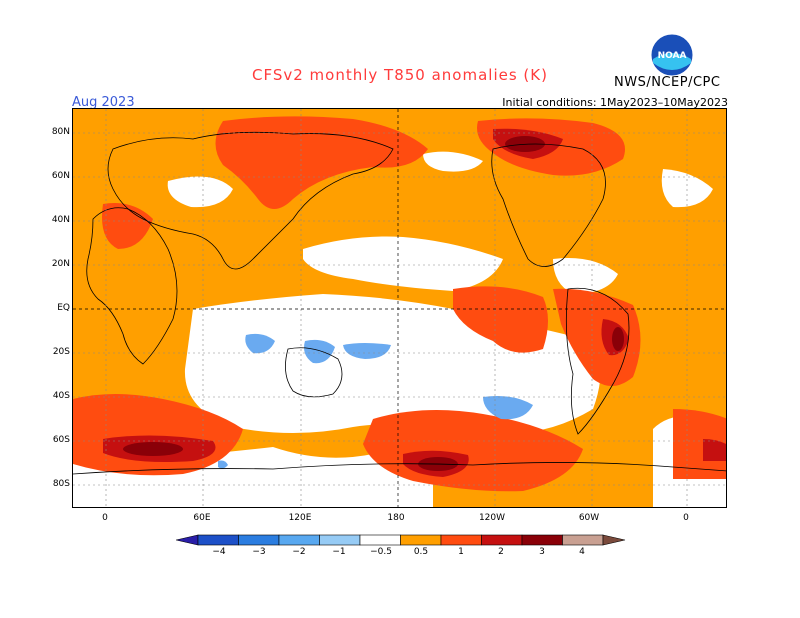  I want to click on australia-coastline, so click(314, 372).